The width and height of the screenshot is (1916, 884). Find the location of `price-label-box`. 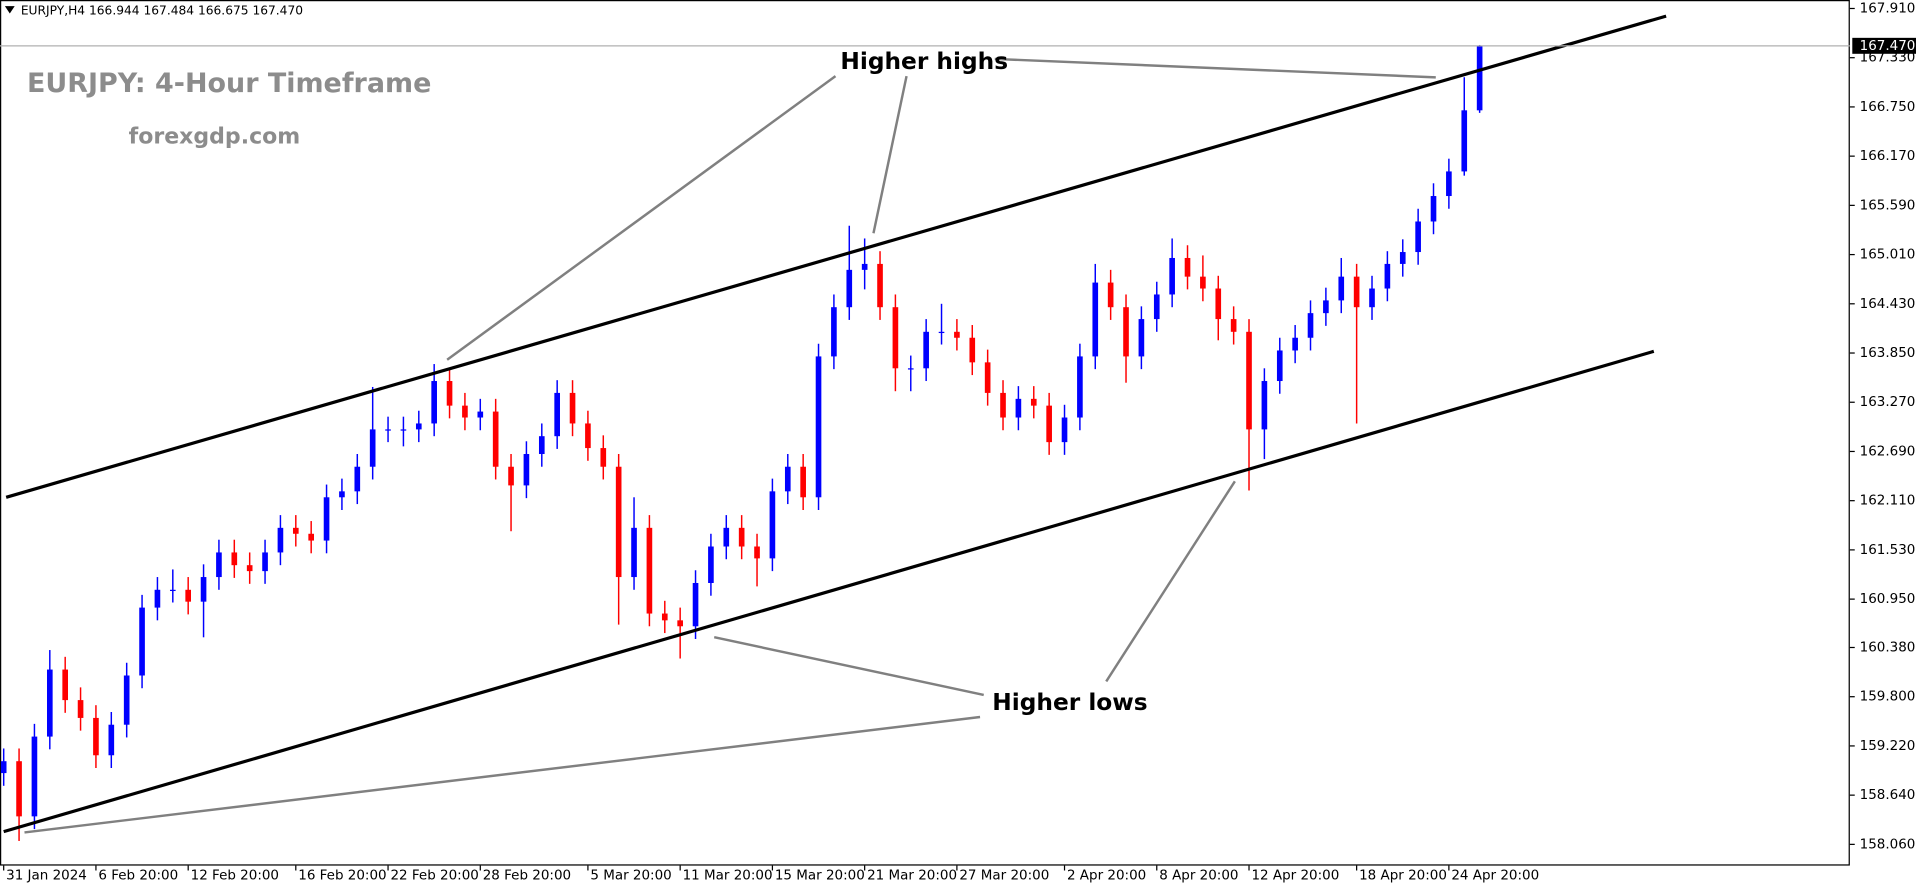

price-label-box is located at coordinates (1884, 45).